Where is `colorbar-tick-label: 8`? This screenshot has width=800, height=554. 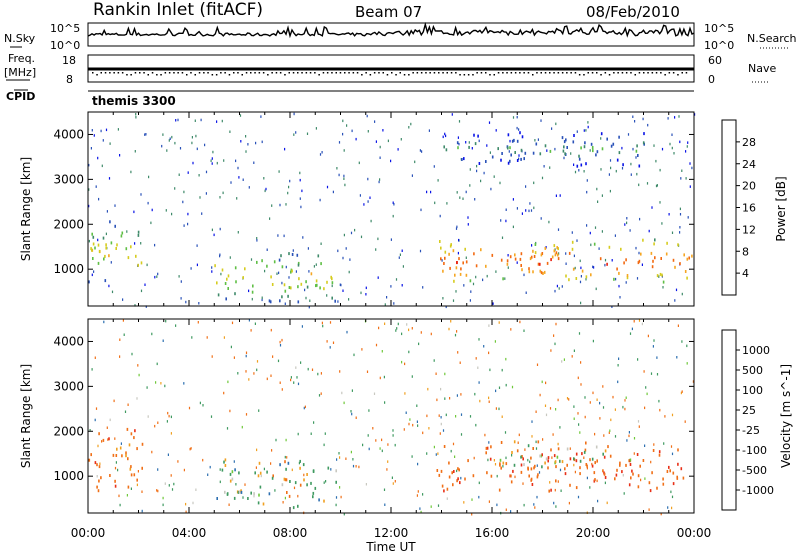
colorbar-tick-label: 8 is located at coordinates (745, 251).